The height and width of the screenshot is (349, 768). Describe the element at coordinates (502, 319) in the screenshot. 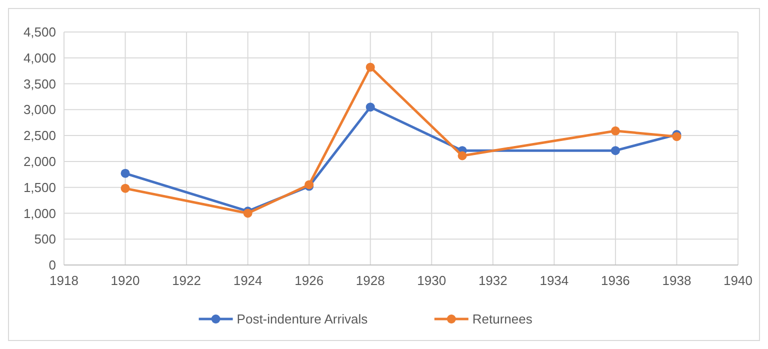

I see `legend-label: Returnees` at that location.